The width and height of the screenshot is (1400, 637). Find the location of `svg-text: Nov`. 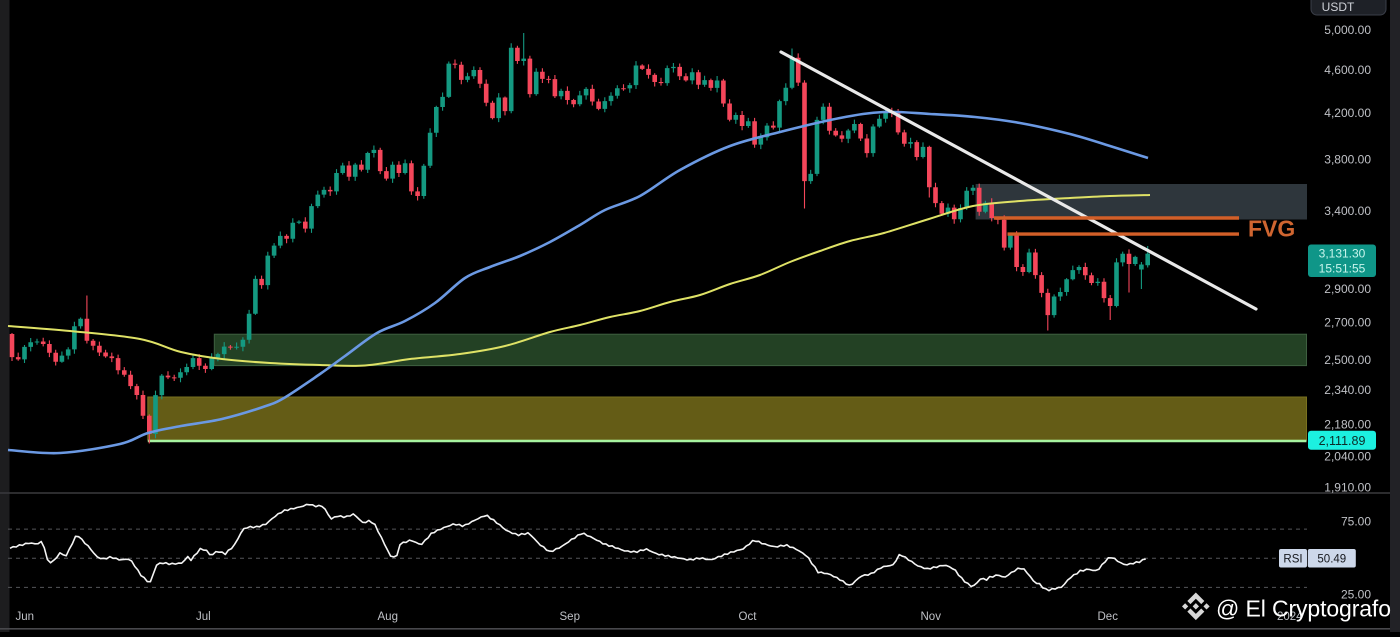

svg-text: Nov is located at coordinates (931, 617).